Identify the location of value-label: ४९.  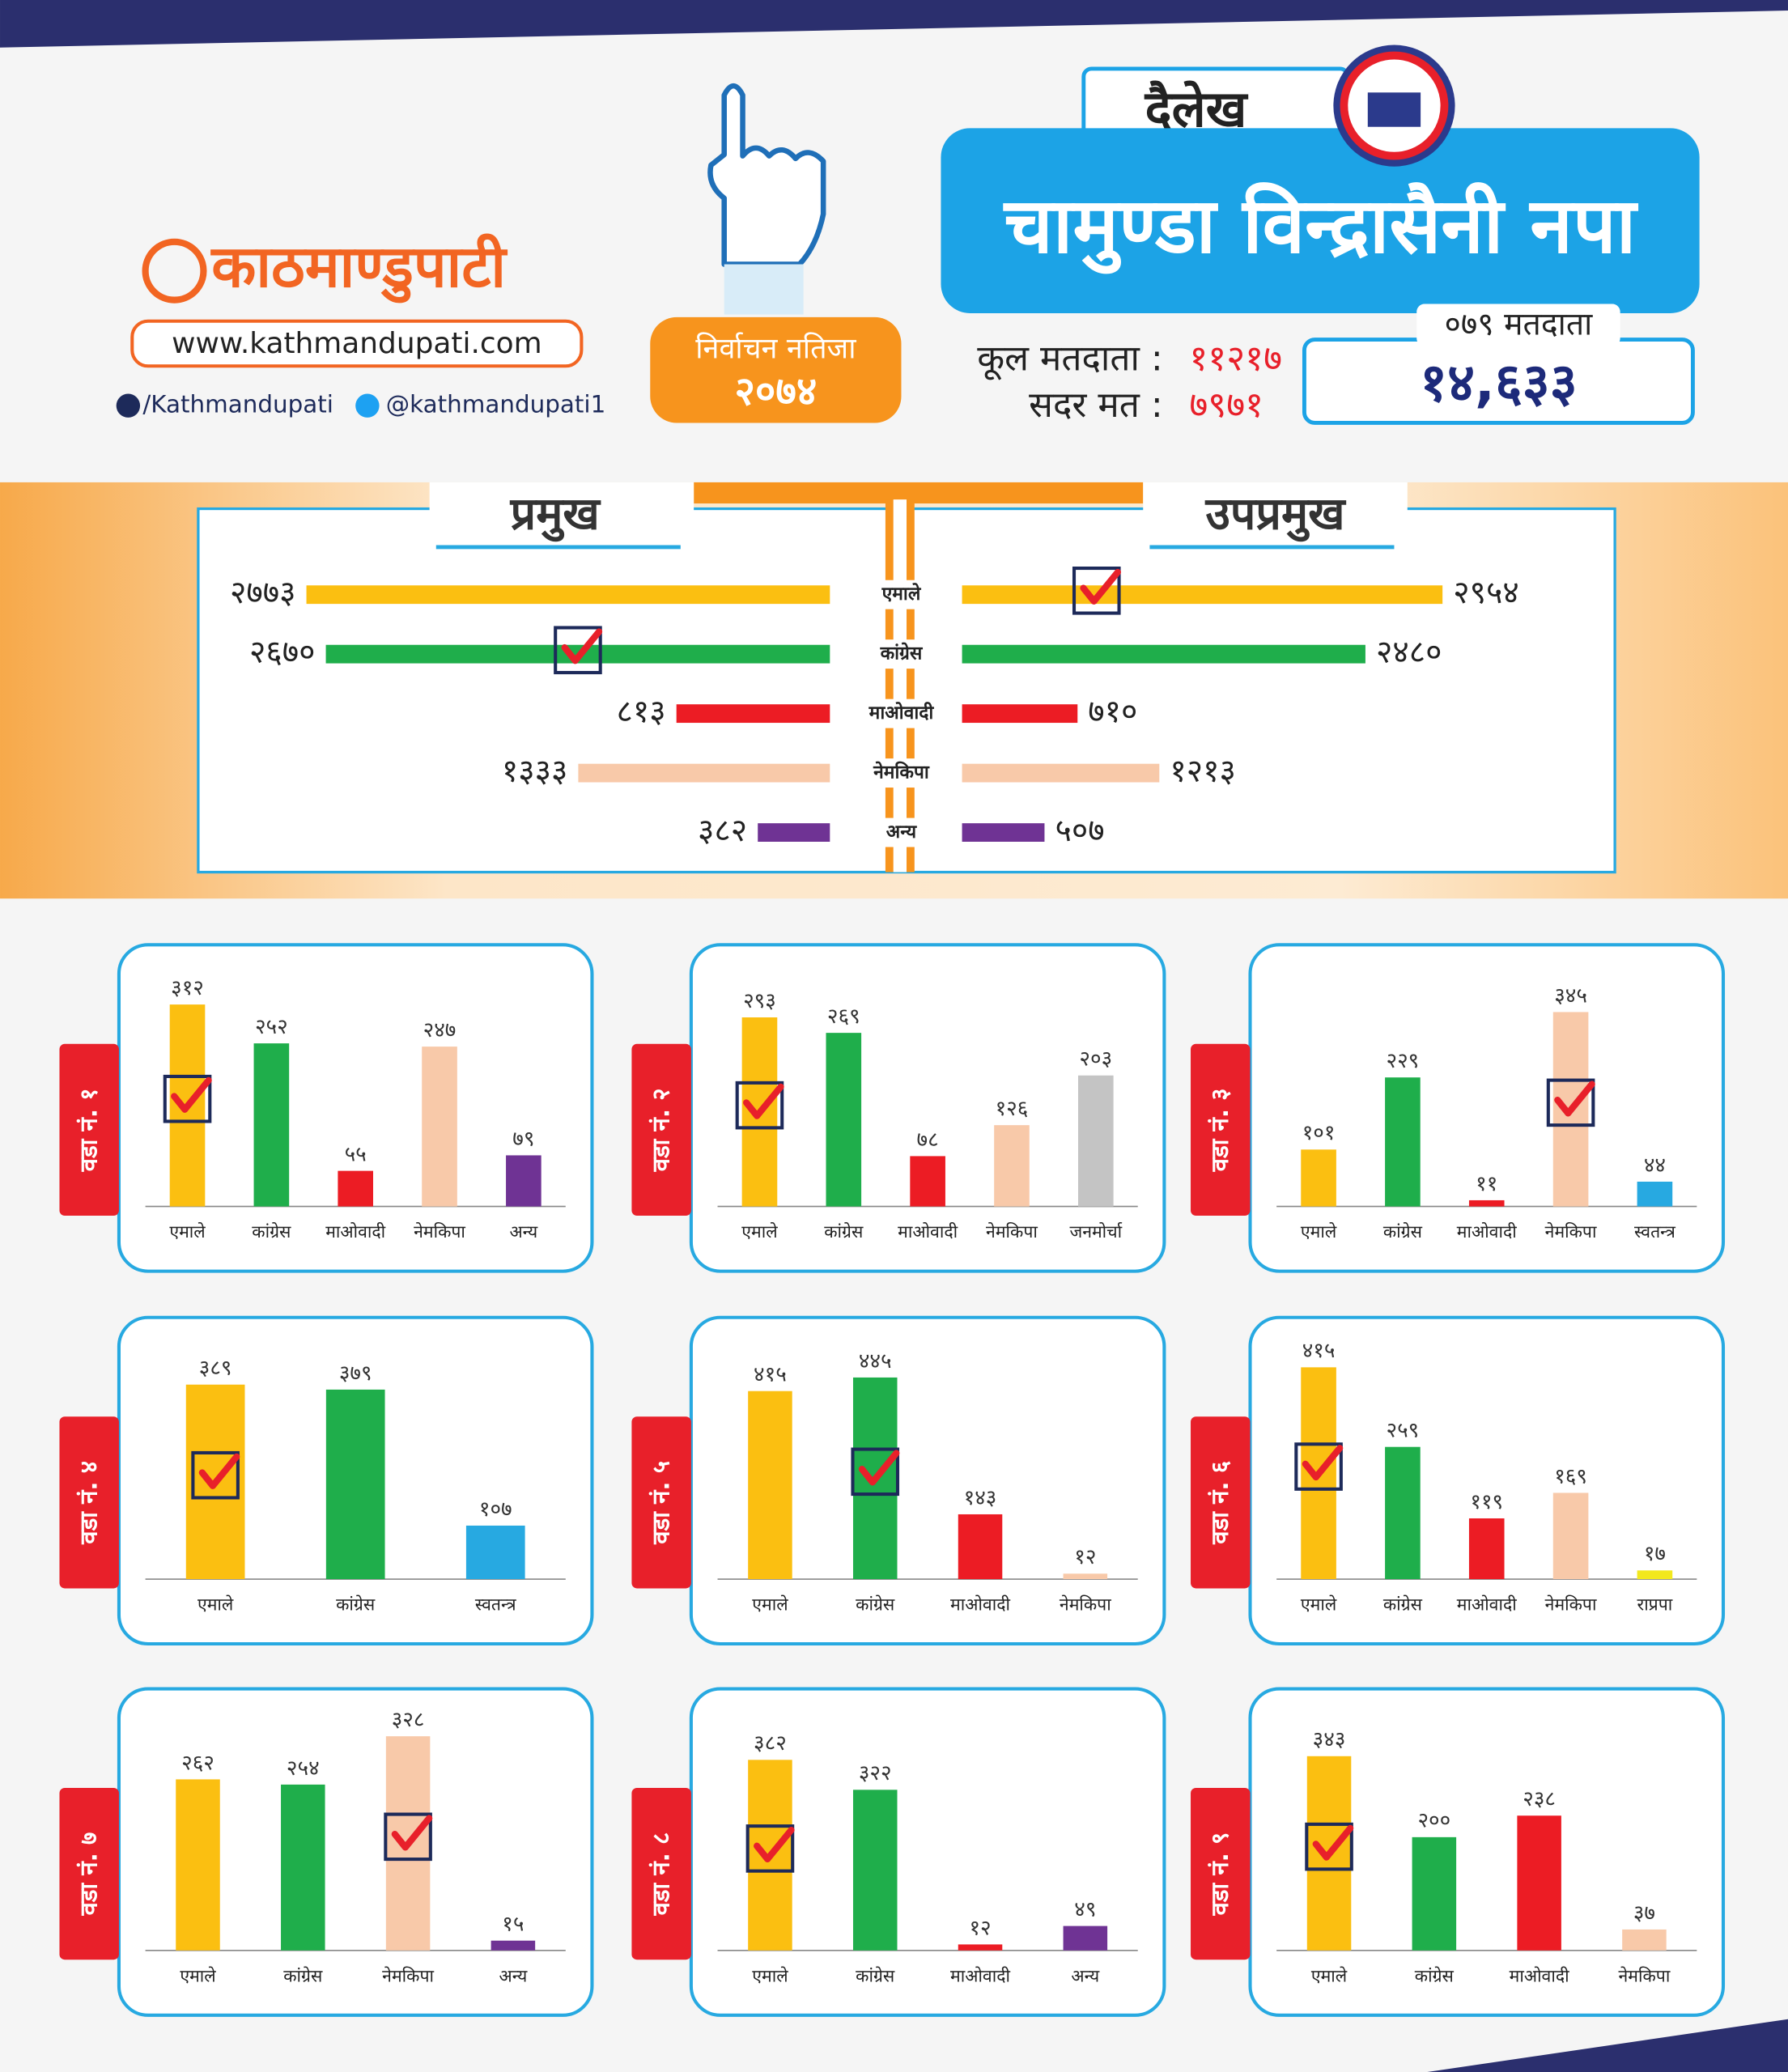
(1085, 1910).